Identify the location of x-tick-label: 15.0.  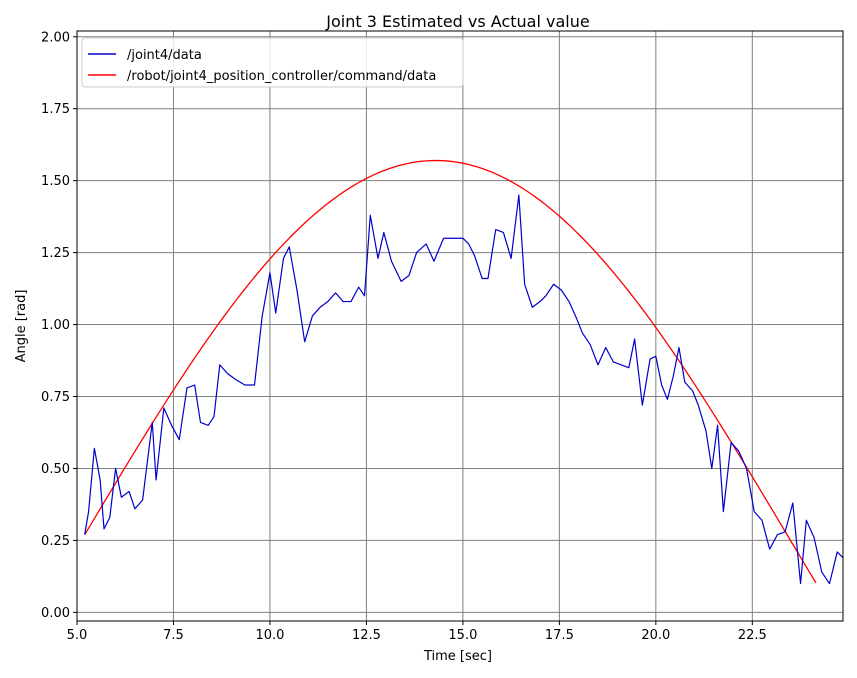
(462, 635).